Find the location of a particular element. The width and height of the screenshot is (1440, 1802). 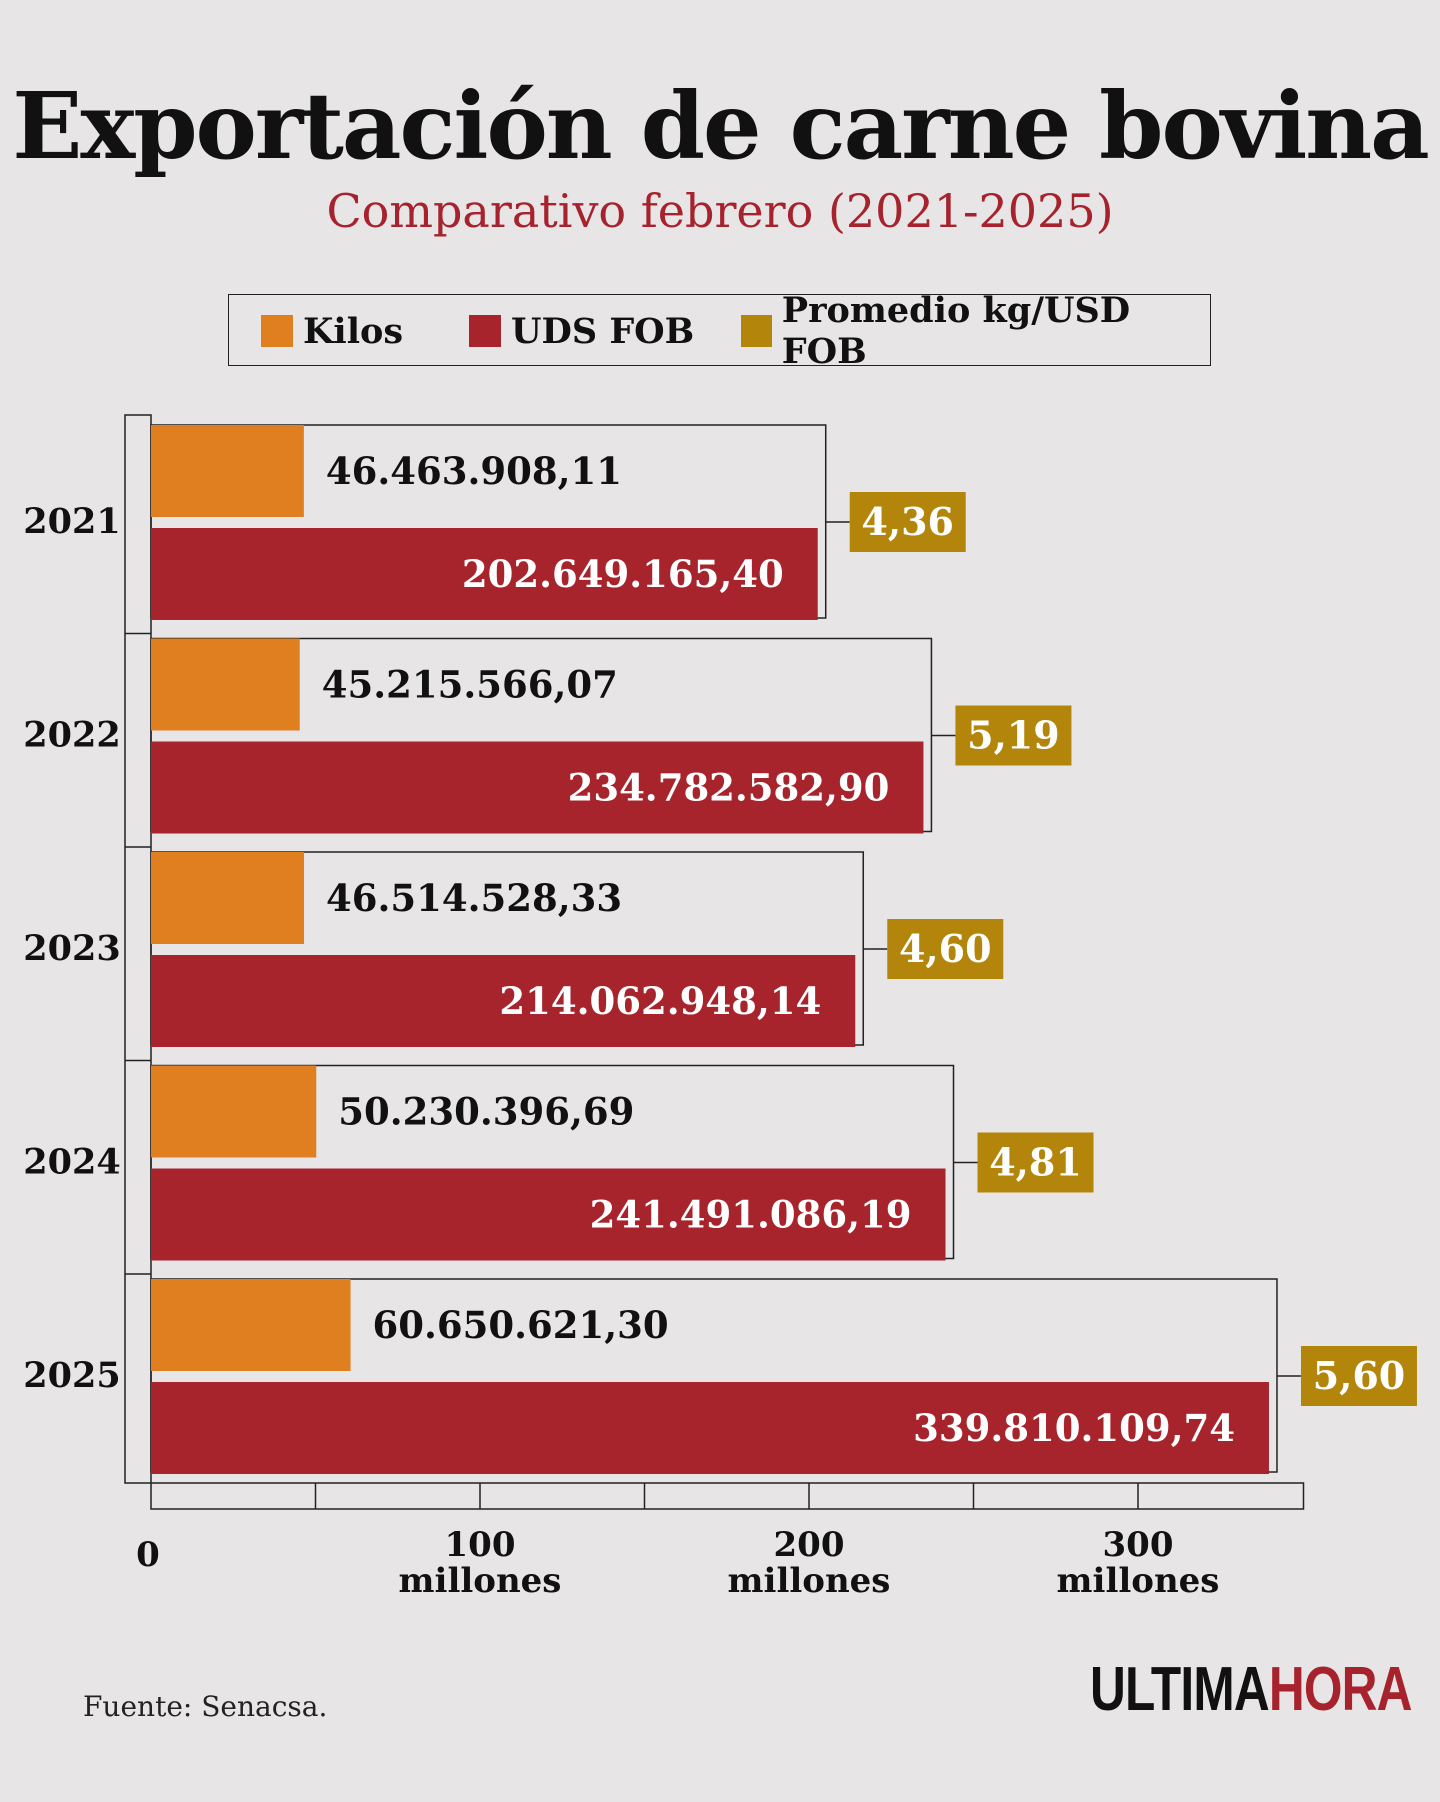

category-label: 2025 is located at coordinates (71, 1375).